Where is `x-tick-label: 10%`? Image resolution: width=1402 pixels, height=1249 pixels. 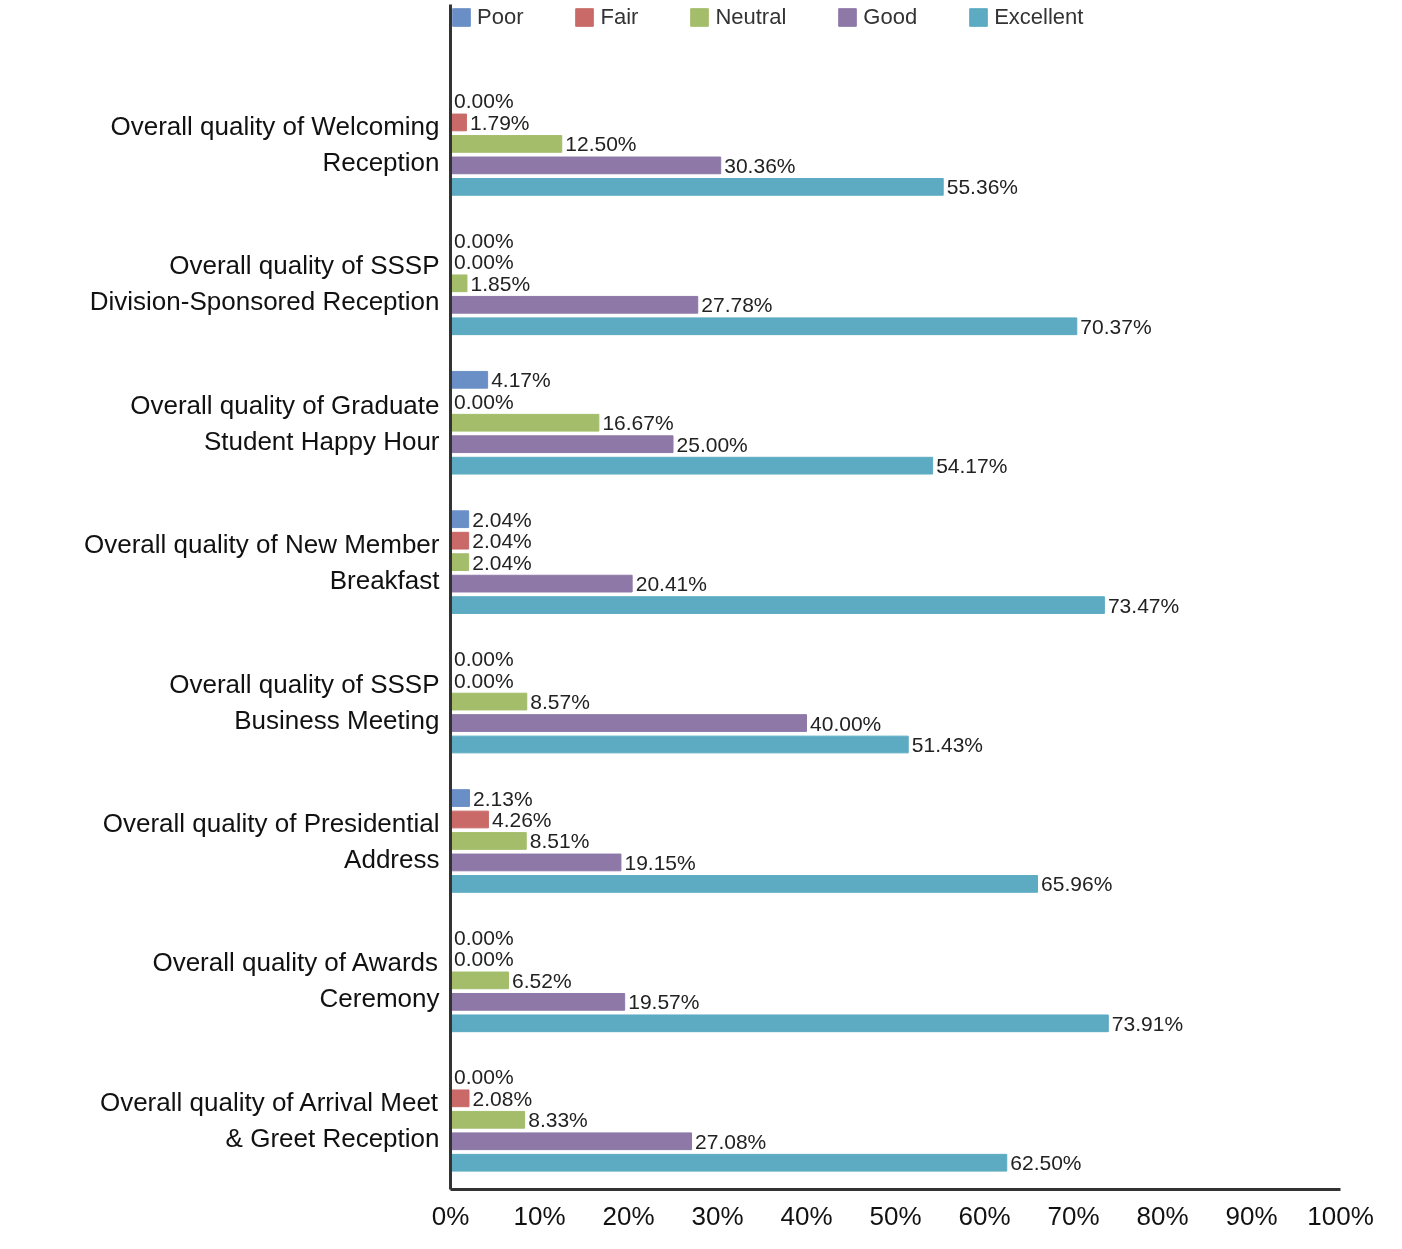 x-tick-label: 10% is located at coordinates (539, 1215).